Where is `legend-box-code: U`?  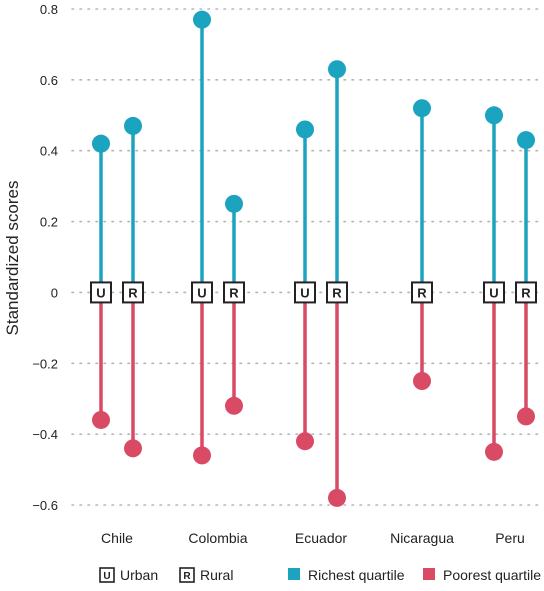
legend-box-code: U is located at coordinates (106, 576).